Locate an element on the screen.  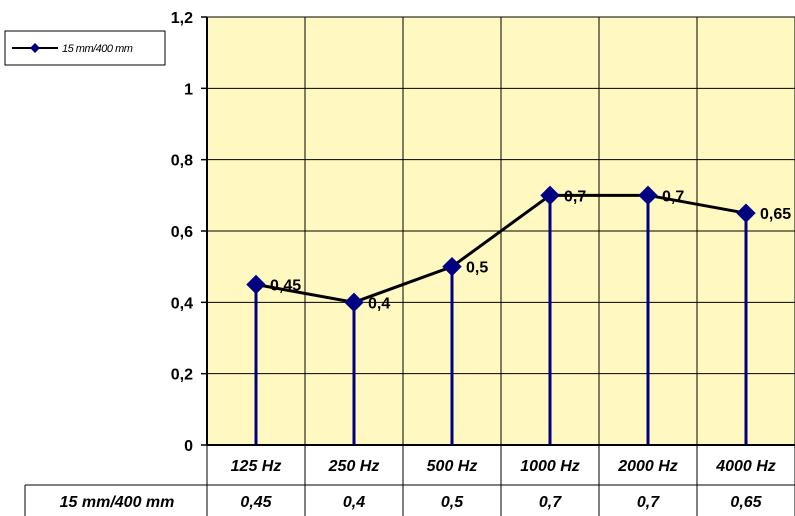
data-label: 0,5 is located at coordinates (477, 268).